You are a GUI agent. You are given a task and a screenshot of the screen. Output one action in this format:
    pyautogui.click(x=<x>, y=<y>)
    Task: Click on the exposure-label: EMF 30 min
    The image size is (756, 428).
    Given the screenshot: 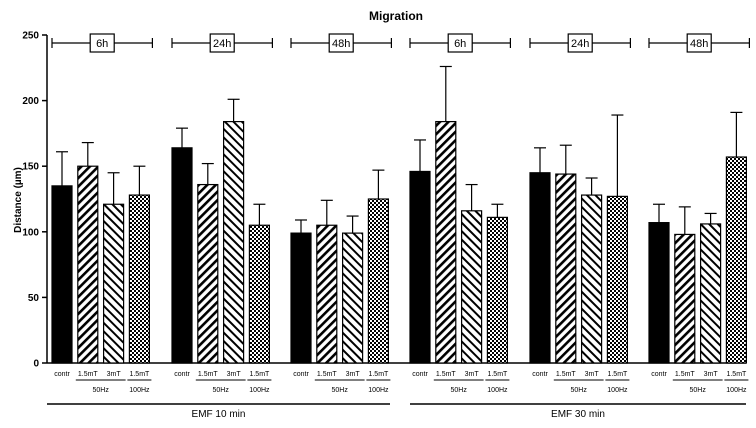 What is the action you would take?
    pyautogui.click(x=578, y=414)
    